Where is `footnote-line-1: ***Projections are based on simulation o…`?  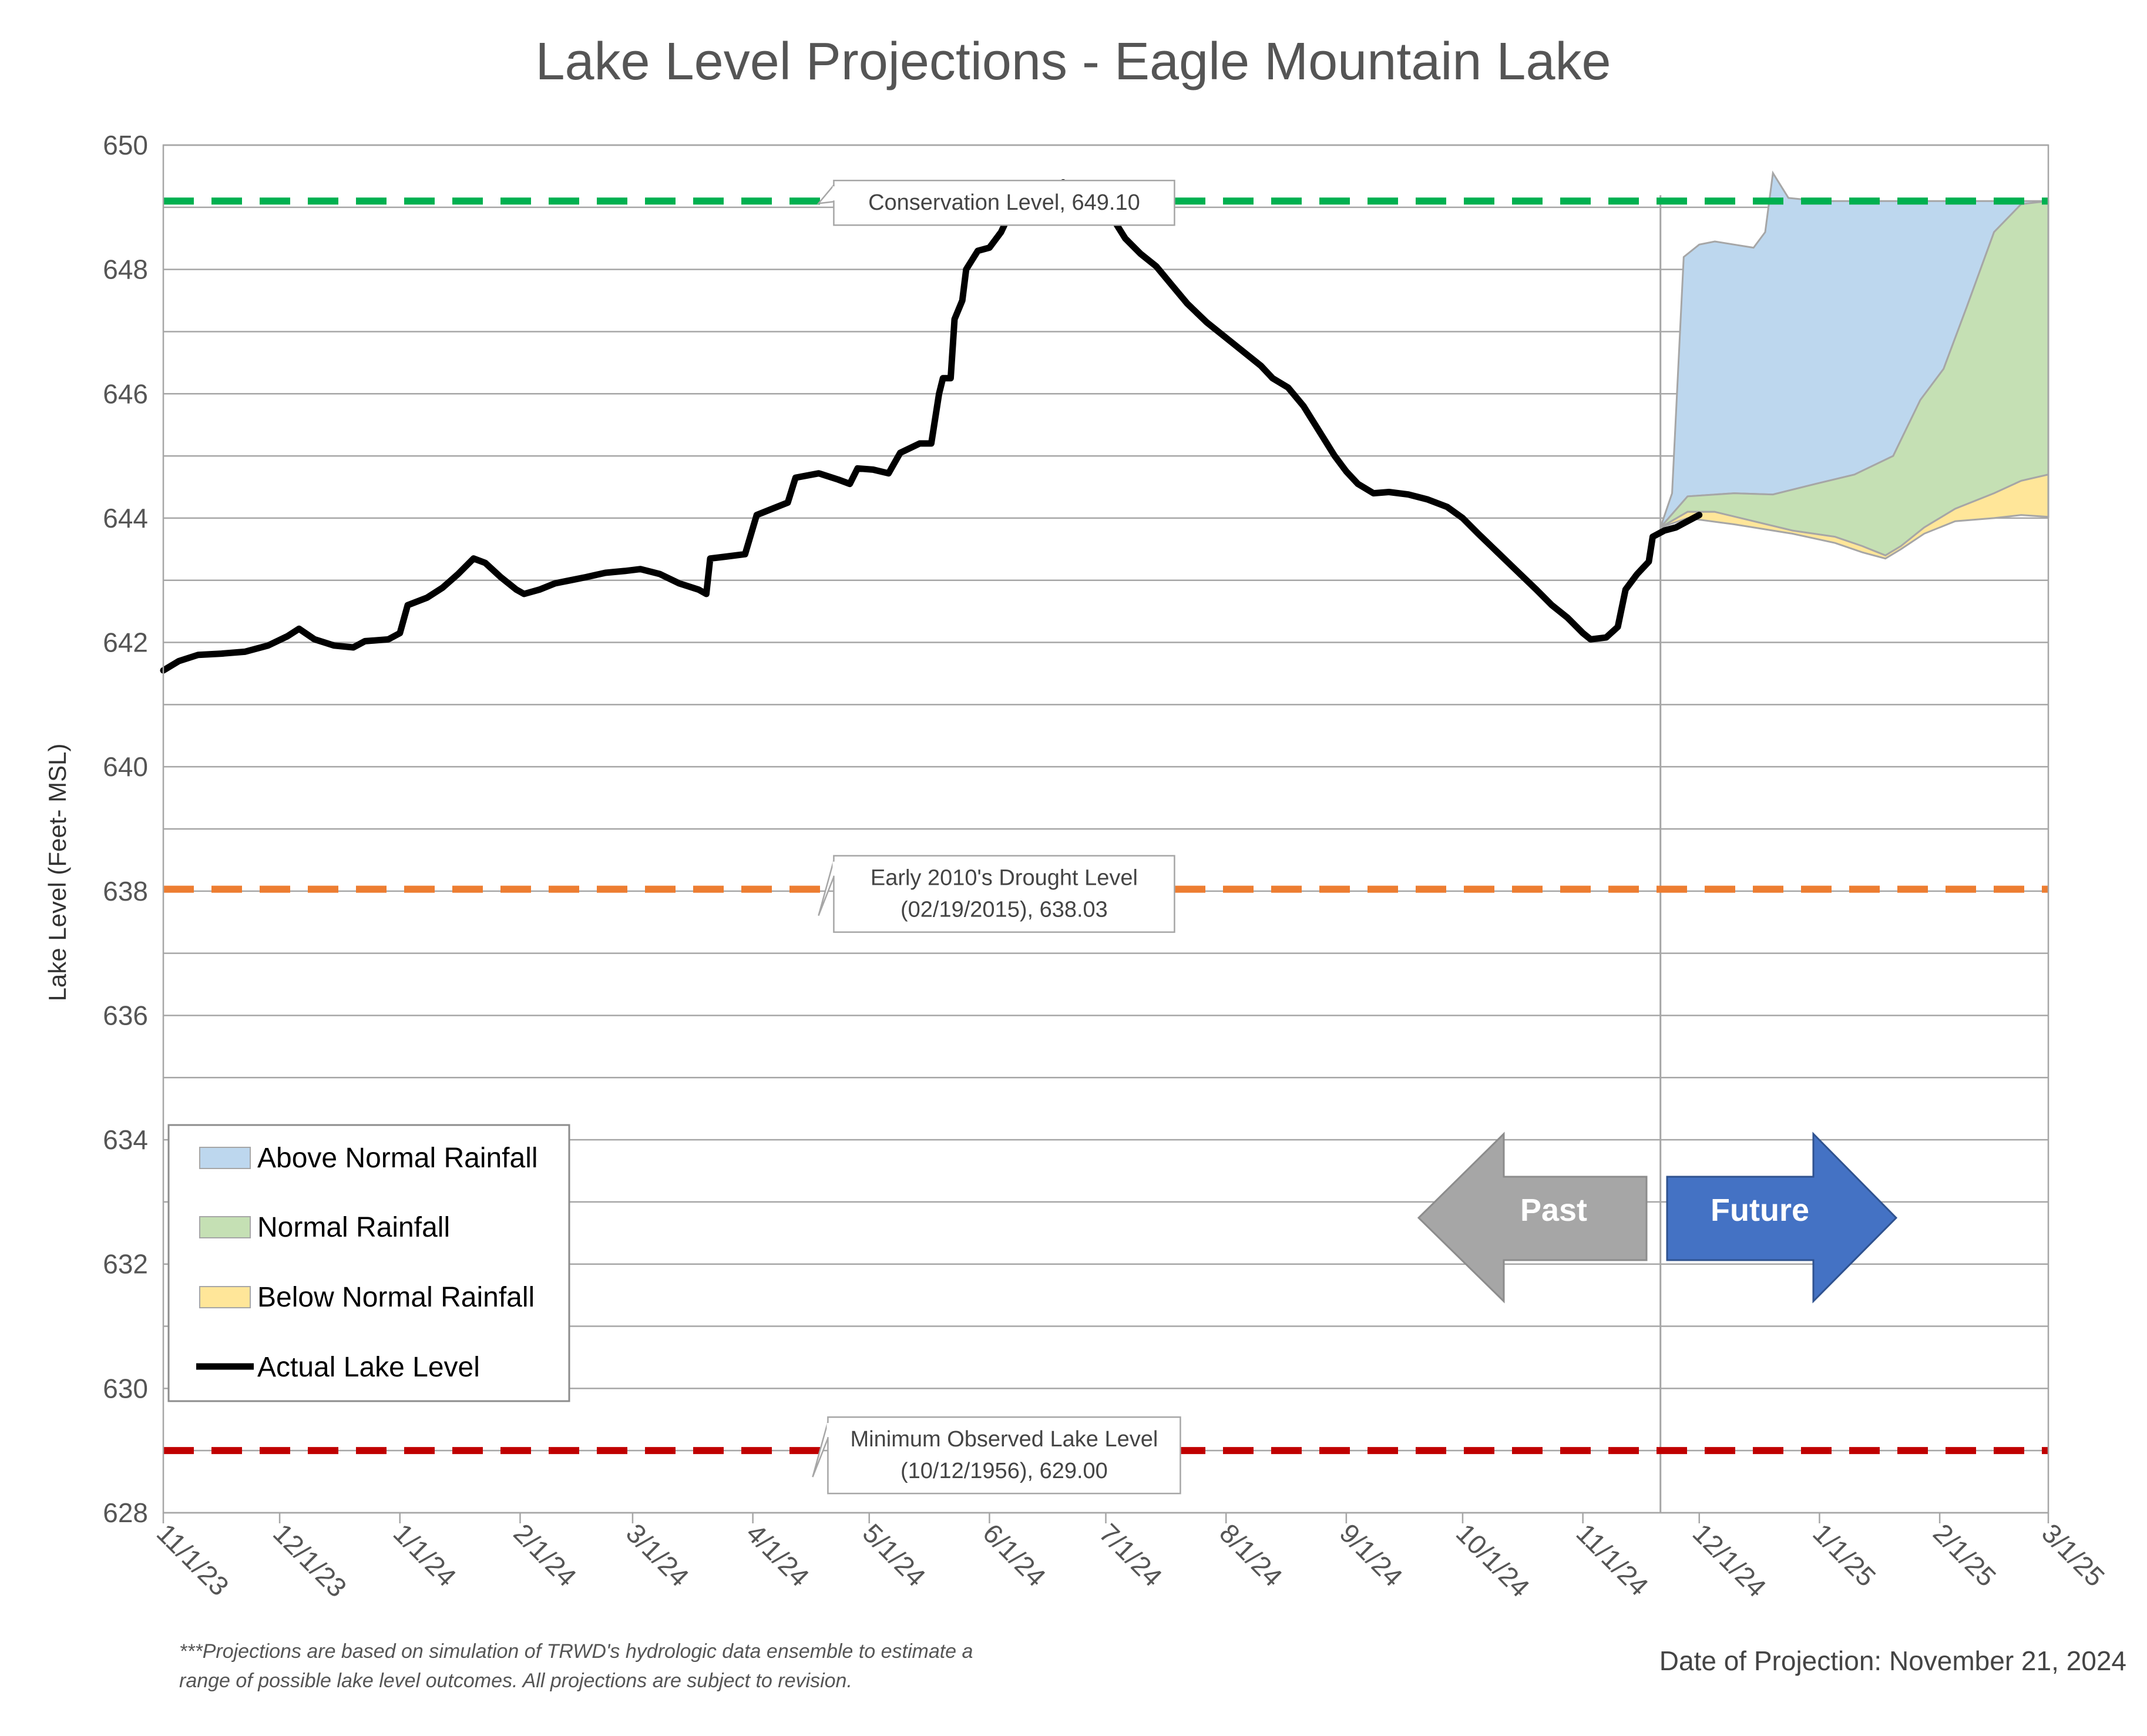 footnote-line-1: ***Projections are based on simulation o… is located at coordinates (576, 1651).